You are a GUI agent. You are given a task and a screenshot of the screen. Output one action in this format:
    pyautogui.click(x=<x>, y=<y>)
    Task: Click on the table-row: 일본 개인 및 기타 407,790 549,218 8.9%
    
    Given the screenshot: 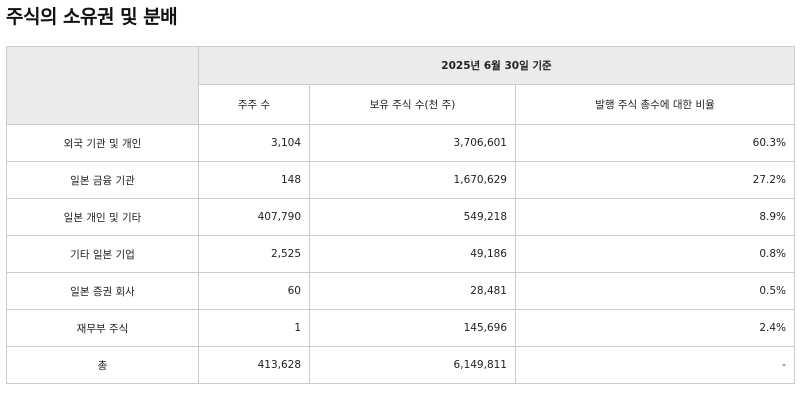 What is the action you would take?
    pyautogui.click(x=401, y=217)
    